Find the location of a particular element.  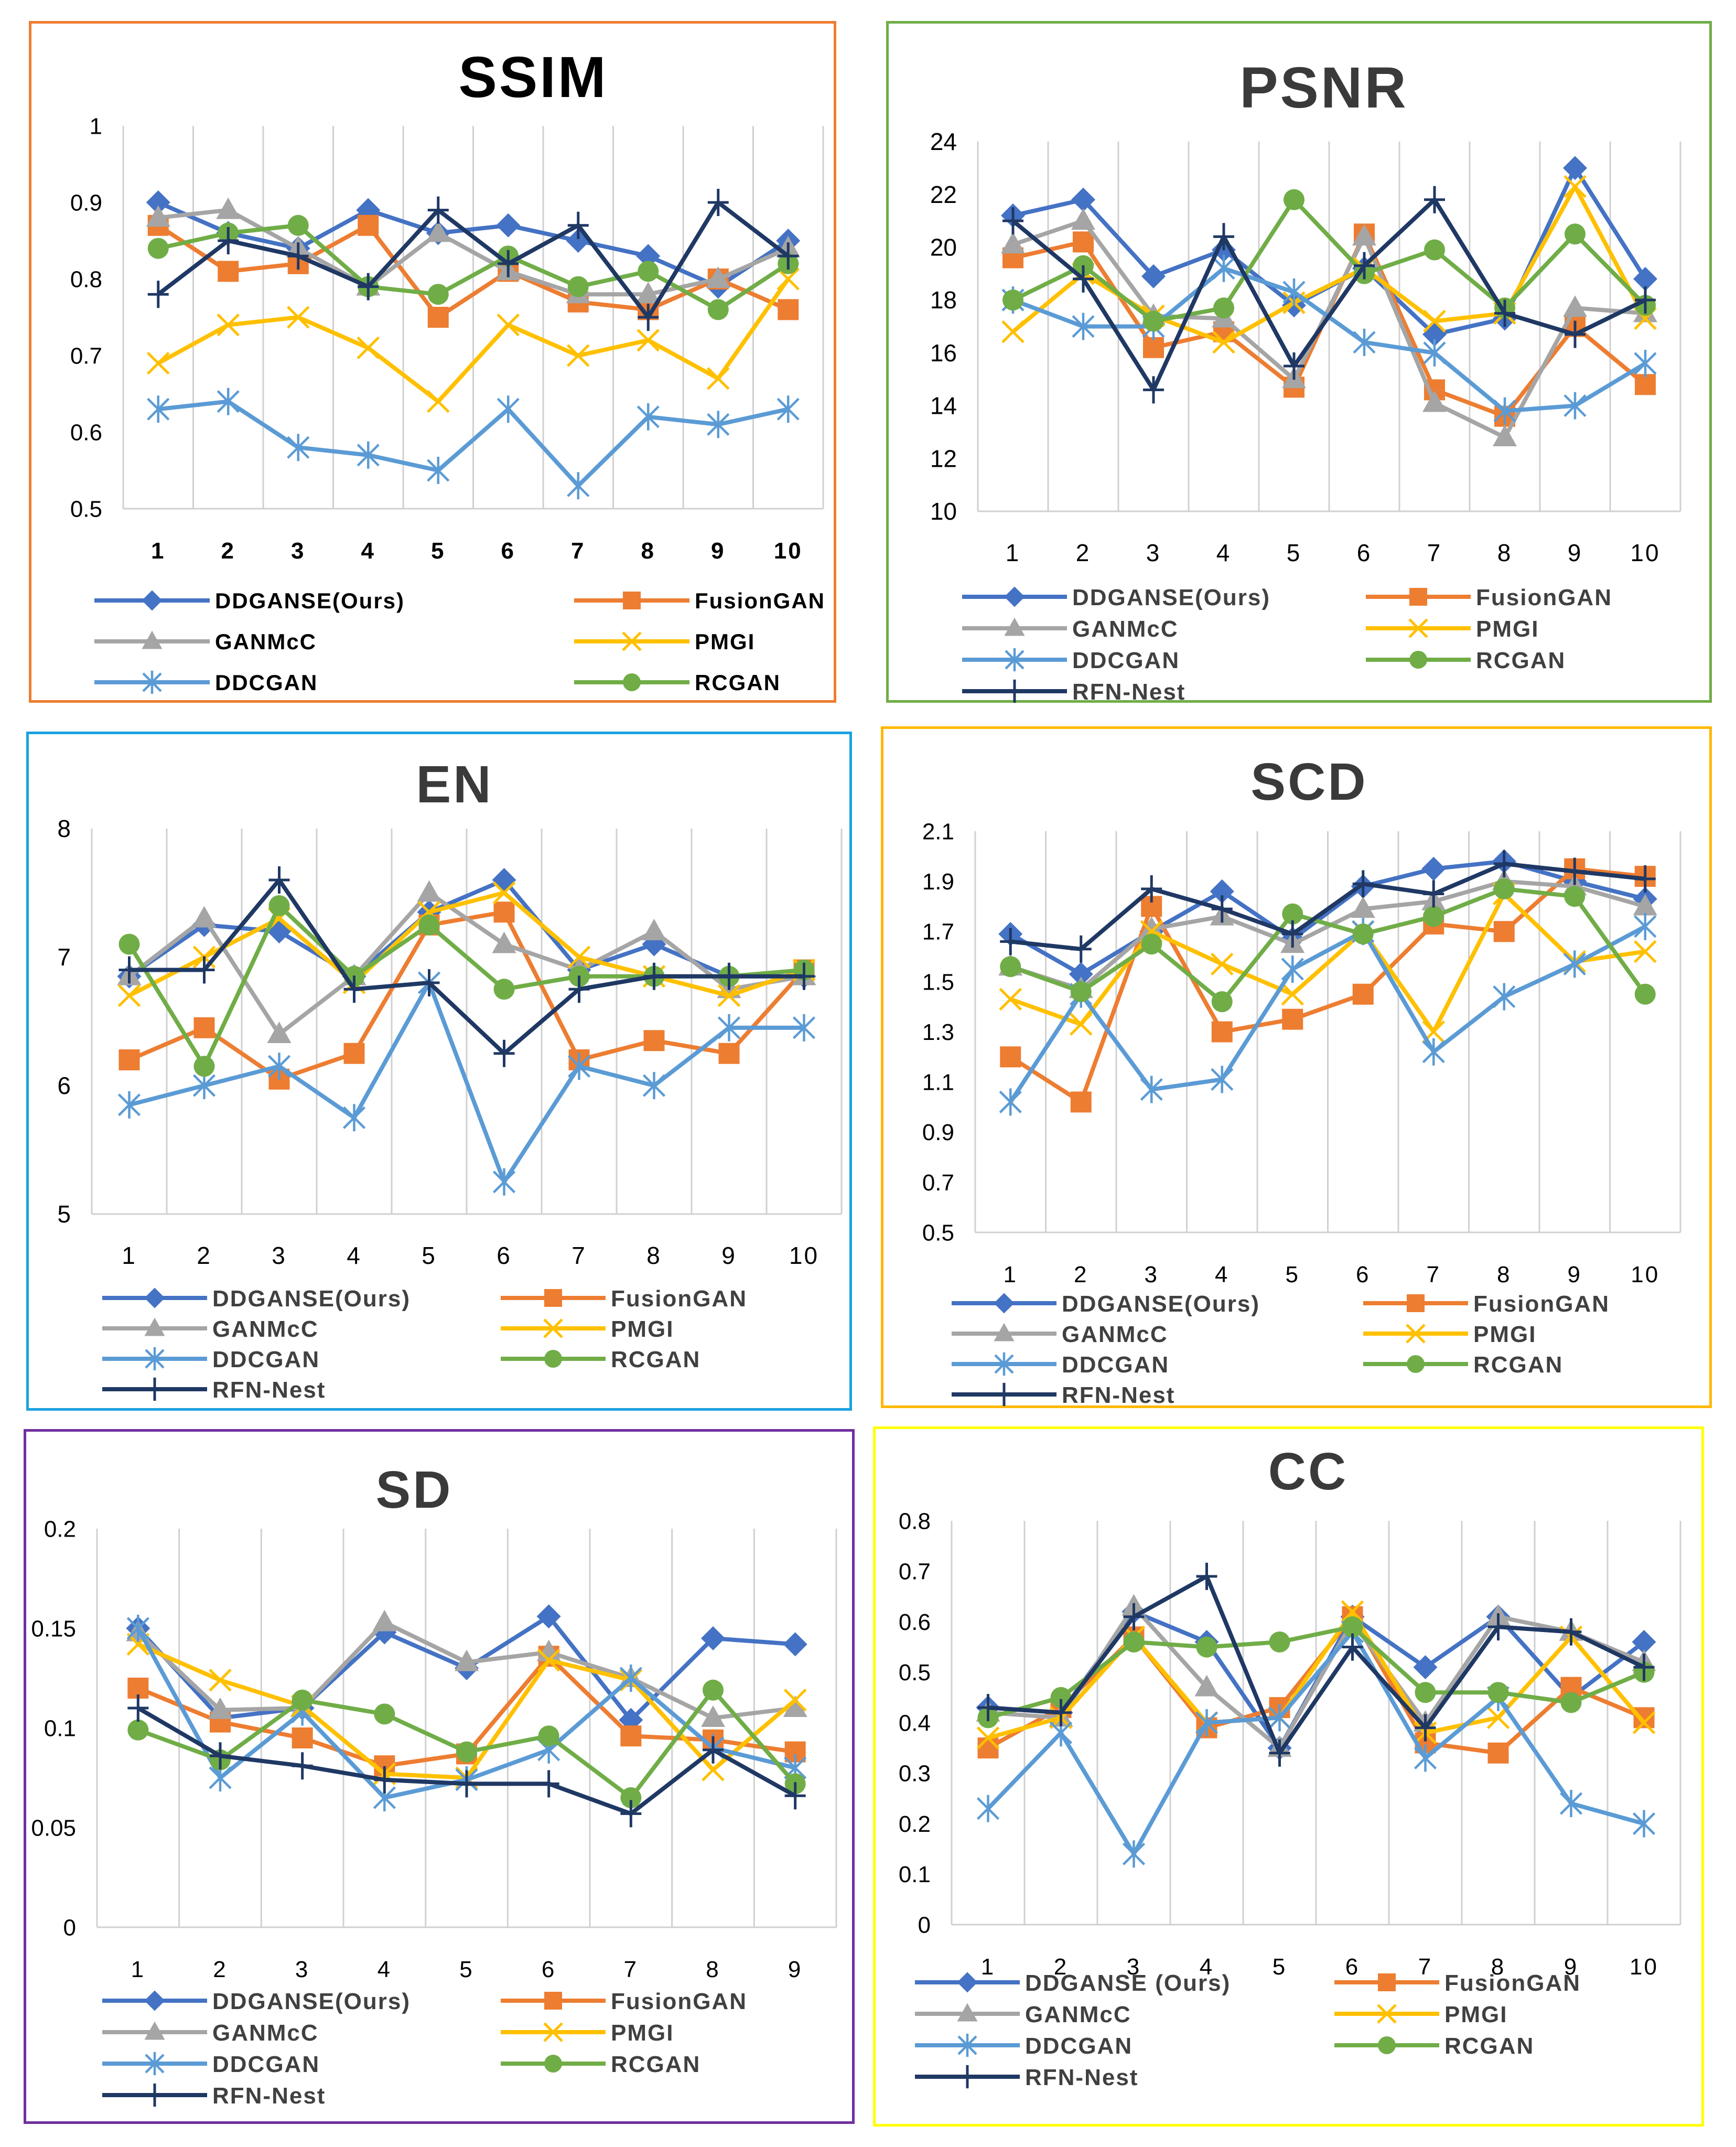

cc-series-ddcgan is located at coordinates (1316, 1743).